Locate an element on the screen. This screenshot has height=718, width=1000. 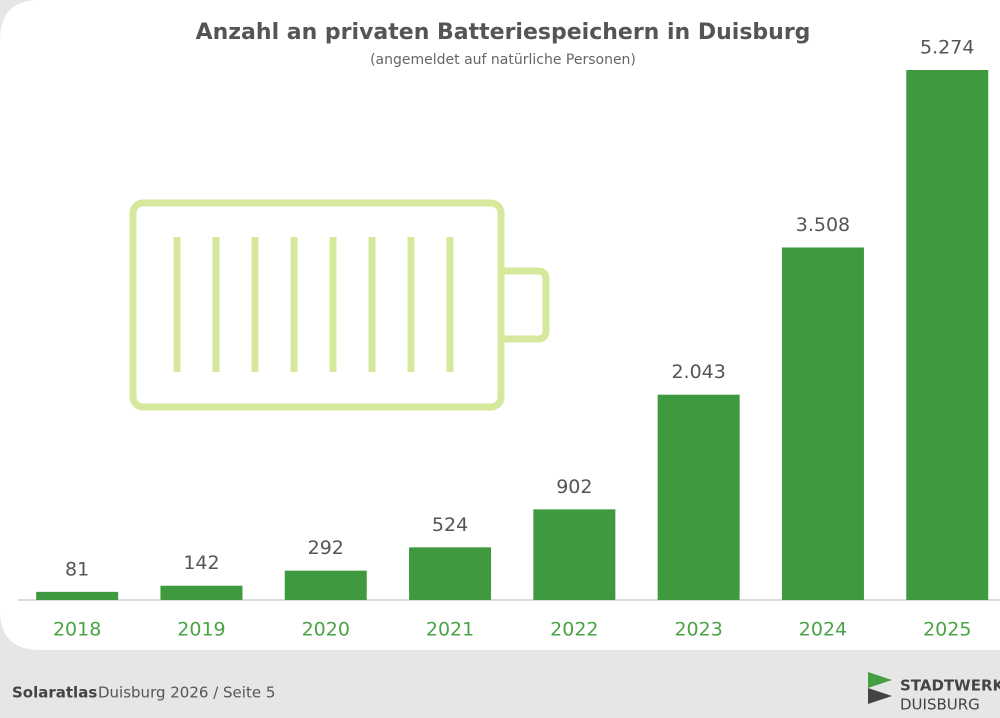
chart-subtitle: (angemeldet auf natürliche Personen) is located at coordinates (503, 60).